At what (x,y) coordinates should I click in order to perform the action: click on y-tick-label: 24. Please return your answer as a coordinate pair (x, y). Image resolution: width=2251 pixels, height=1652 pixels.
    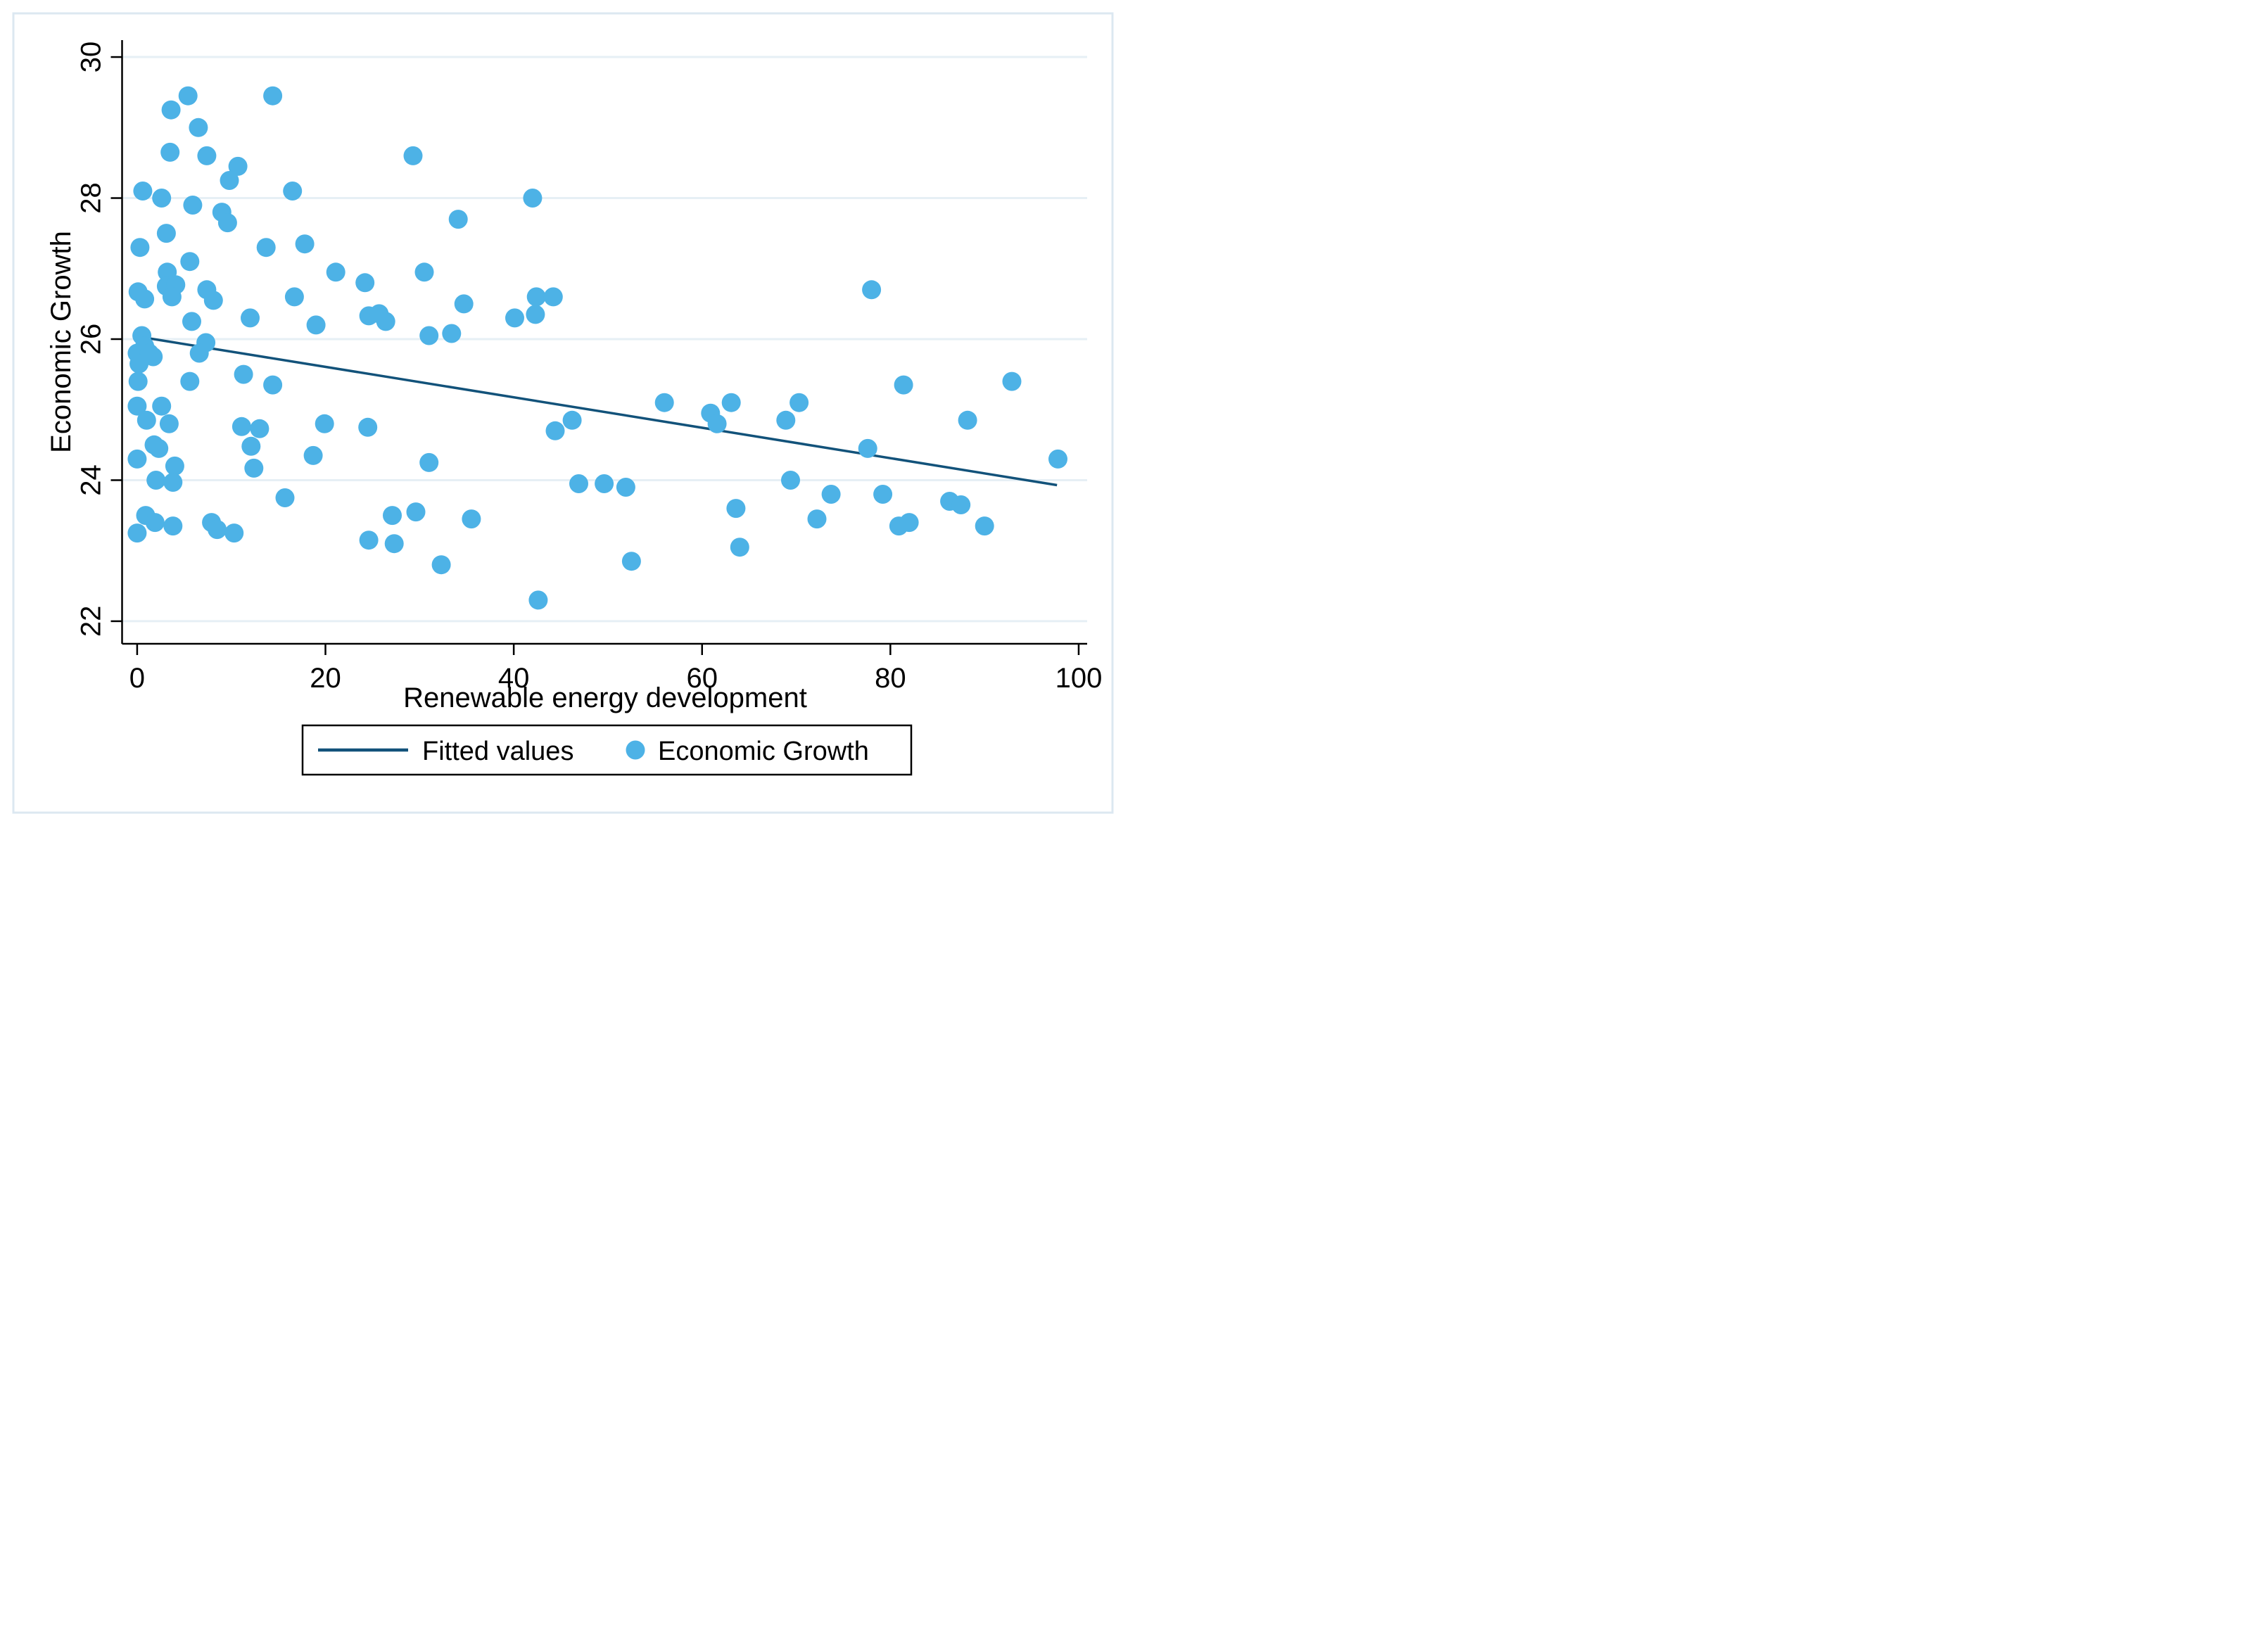
    Looking at the image, I should click on (91, 480).